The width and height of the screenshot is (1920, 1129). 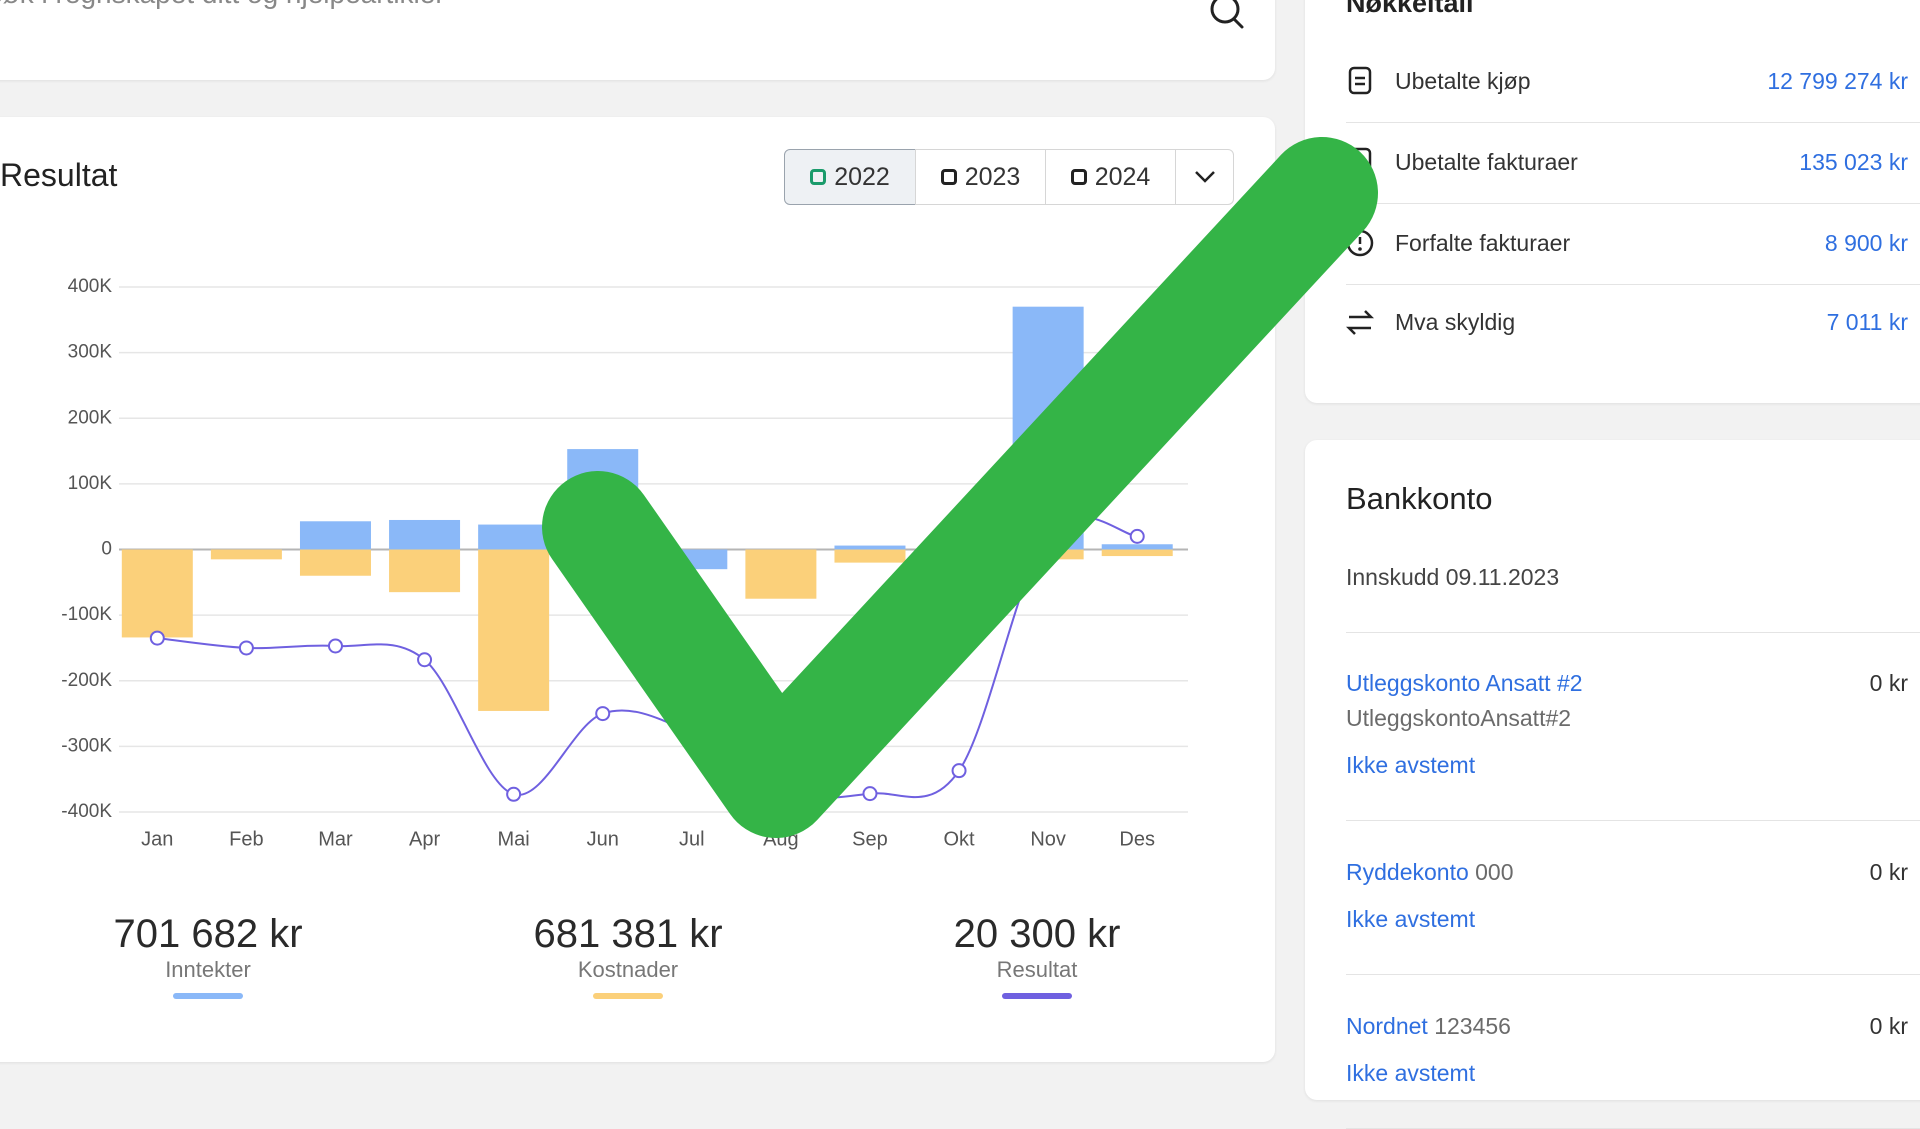 I want to click on key-figures-title: Nøkkeltall, so click(x=1410, y=9).